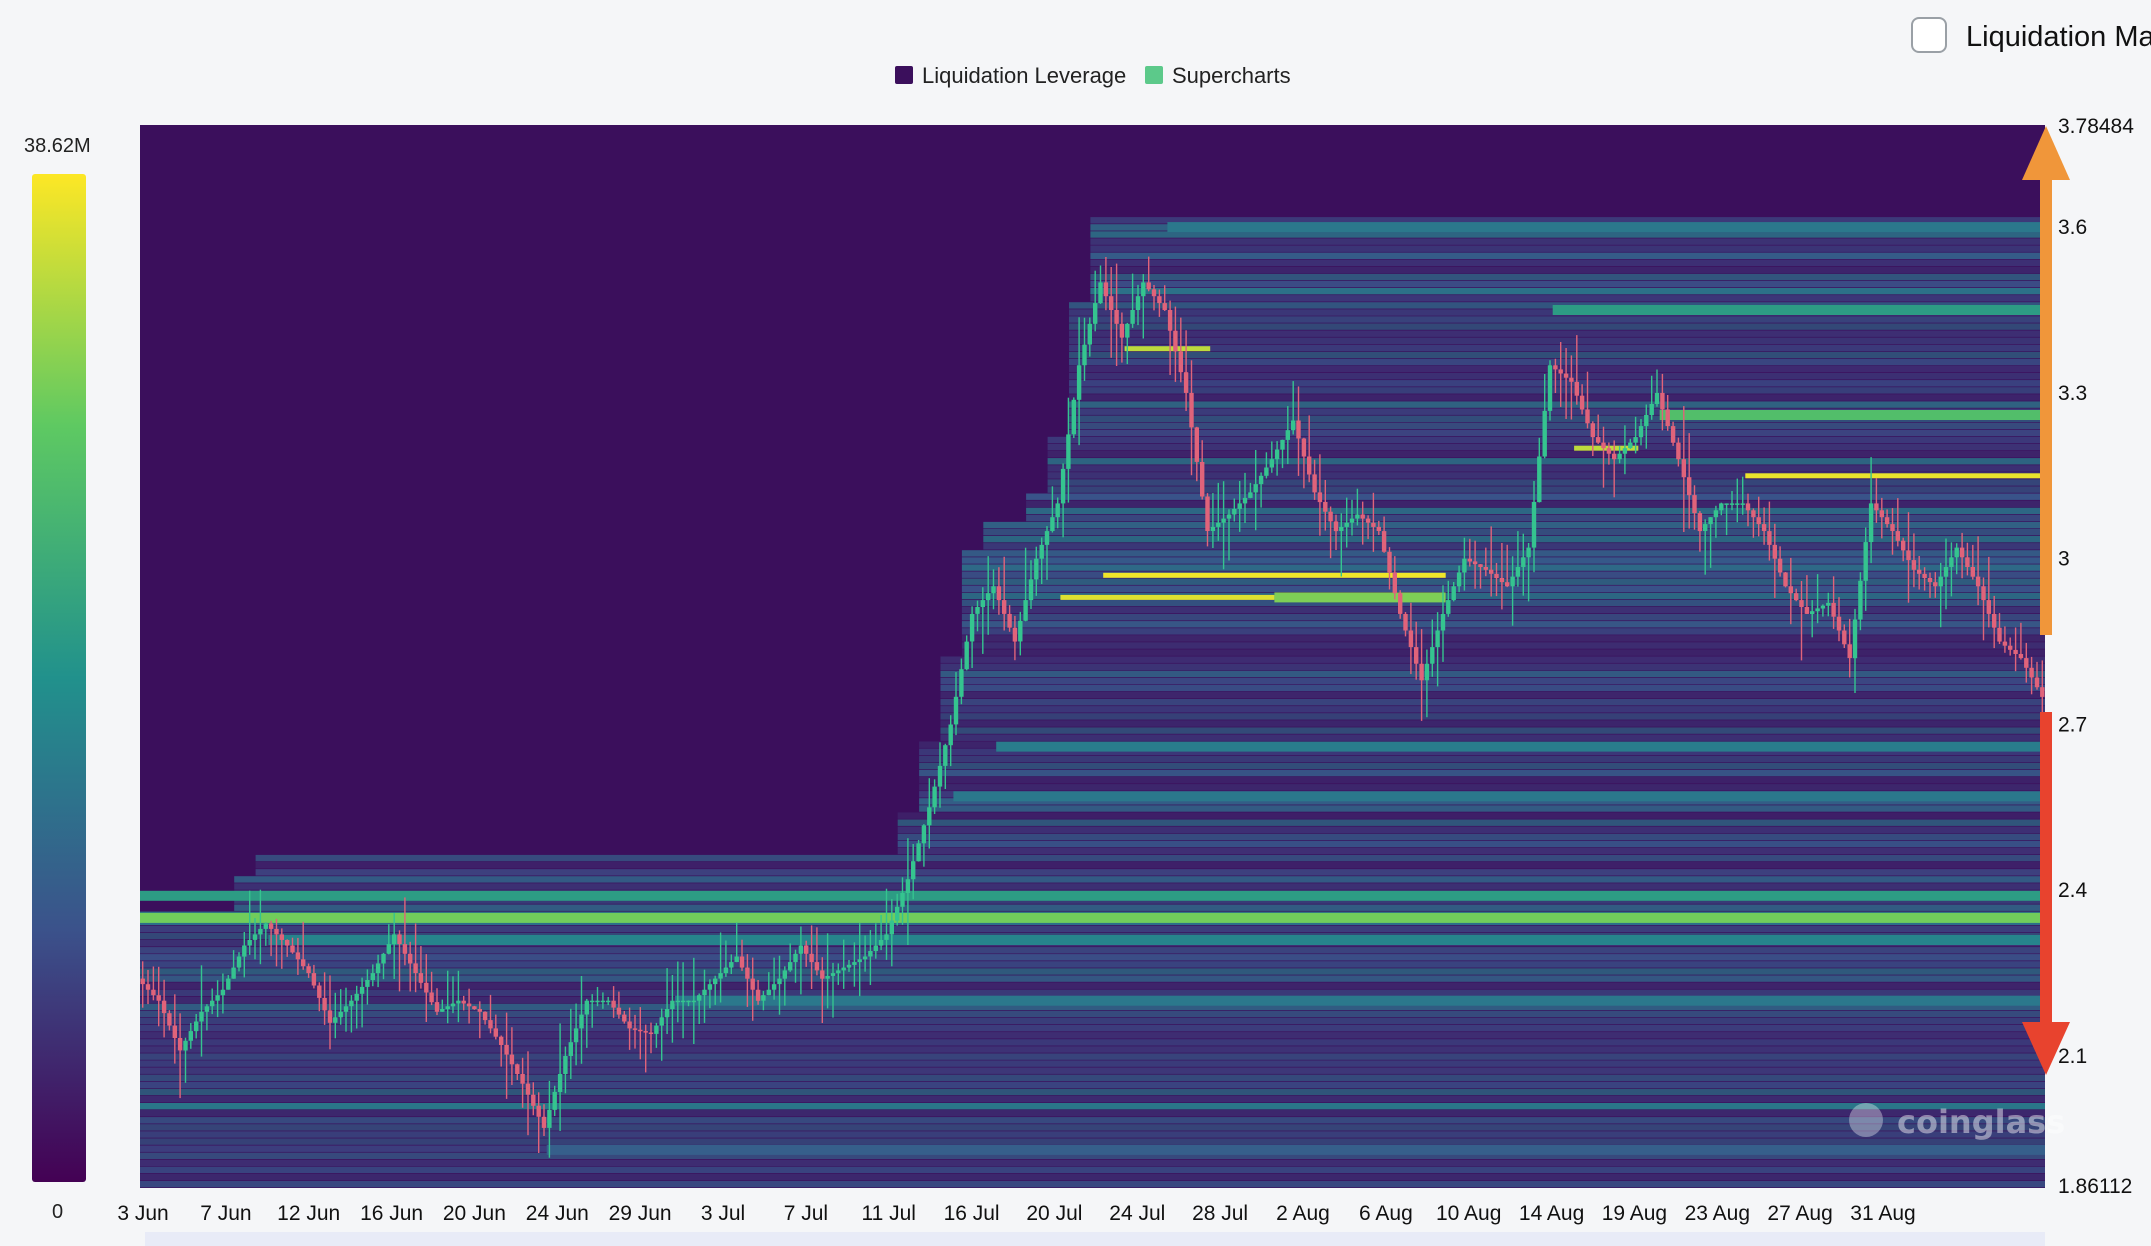 This screenshot has width=2151, height=1246. I want to click on x-tick-label: 7 Jul, so click(806, 1213).